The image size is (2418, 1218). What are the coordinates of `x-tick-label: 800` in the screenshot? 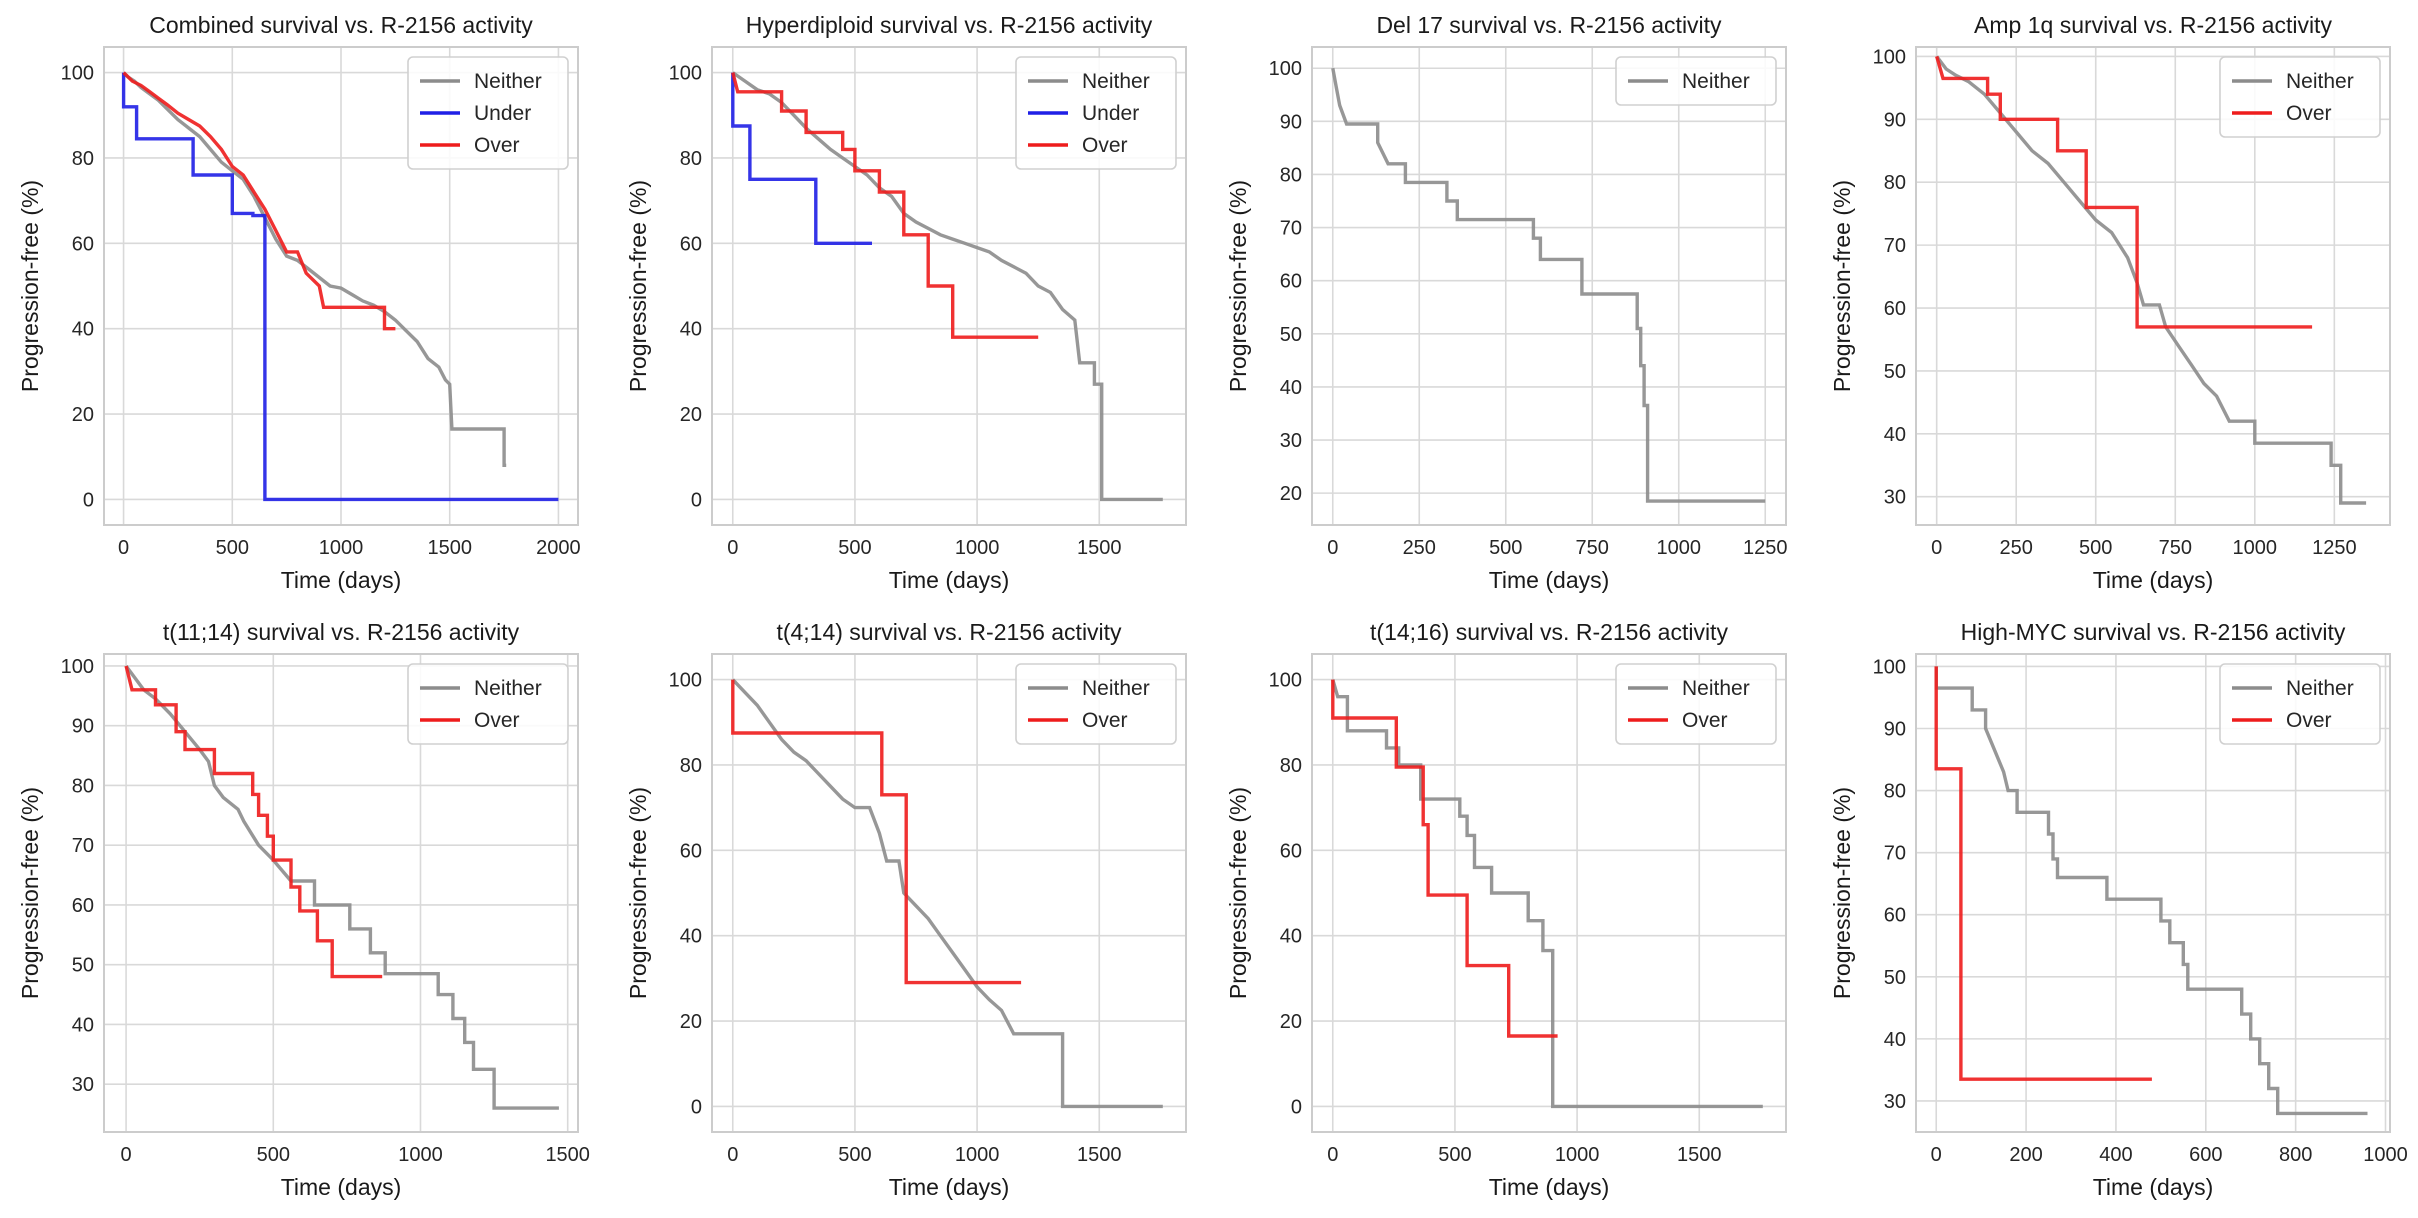 It's located at (2295, 1155).